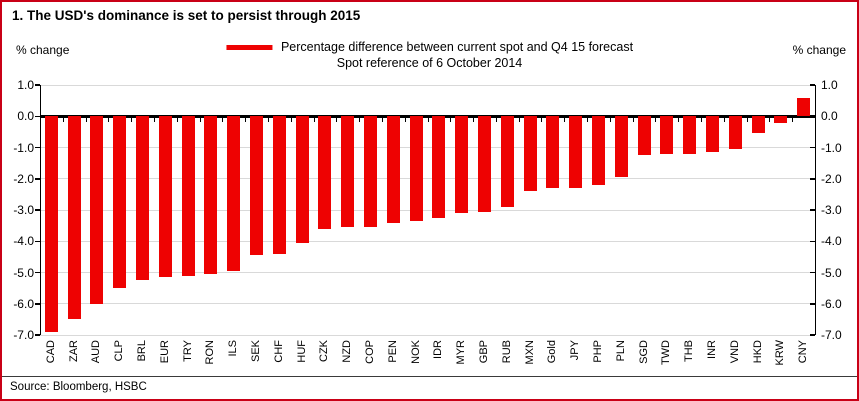 The width and height of the screenshot is (859, 401). I want to click on right-y-tick-label: -6.0, so click(831, 303).